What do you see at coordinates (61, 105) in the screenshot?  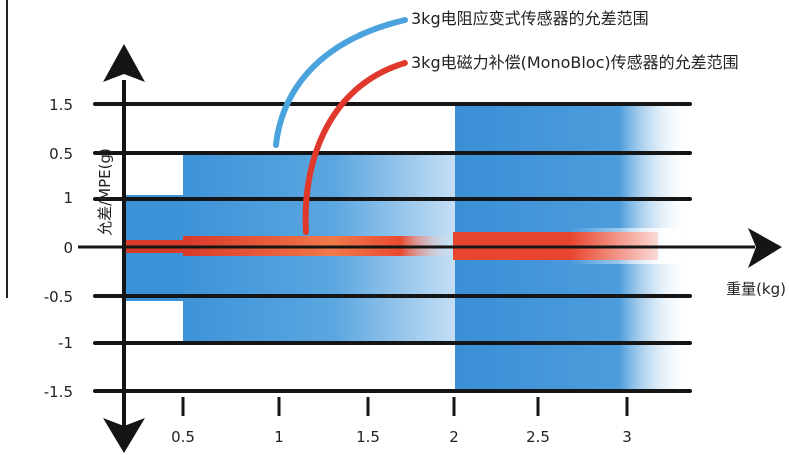 I see `y-tick-label: 1.5` at bounding box center [61, 105].